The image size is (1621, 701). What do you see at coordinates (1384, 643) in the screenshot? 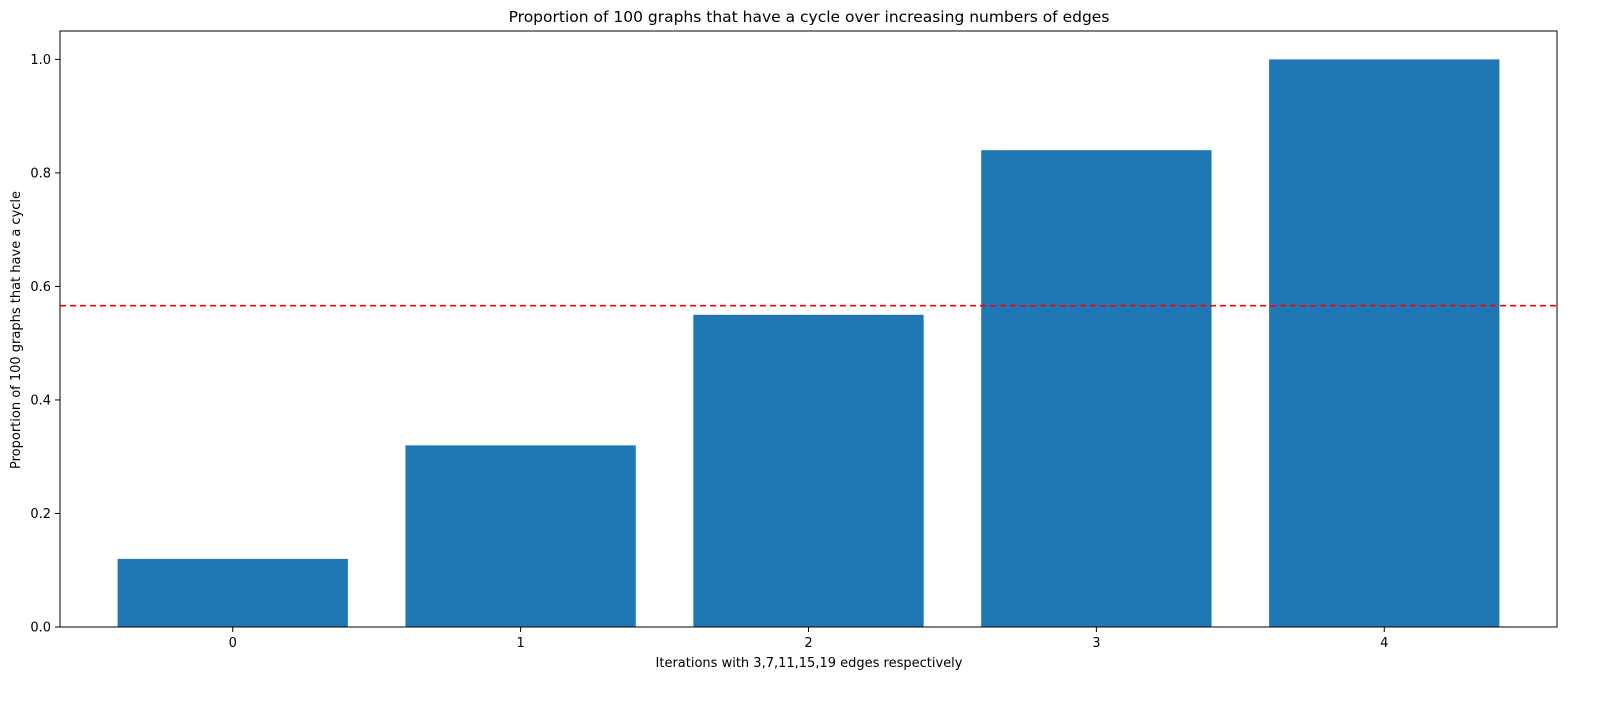
I see `x-tick-label: 4` at bounding box center [1384, 643].